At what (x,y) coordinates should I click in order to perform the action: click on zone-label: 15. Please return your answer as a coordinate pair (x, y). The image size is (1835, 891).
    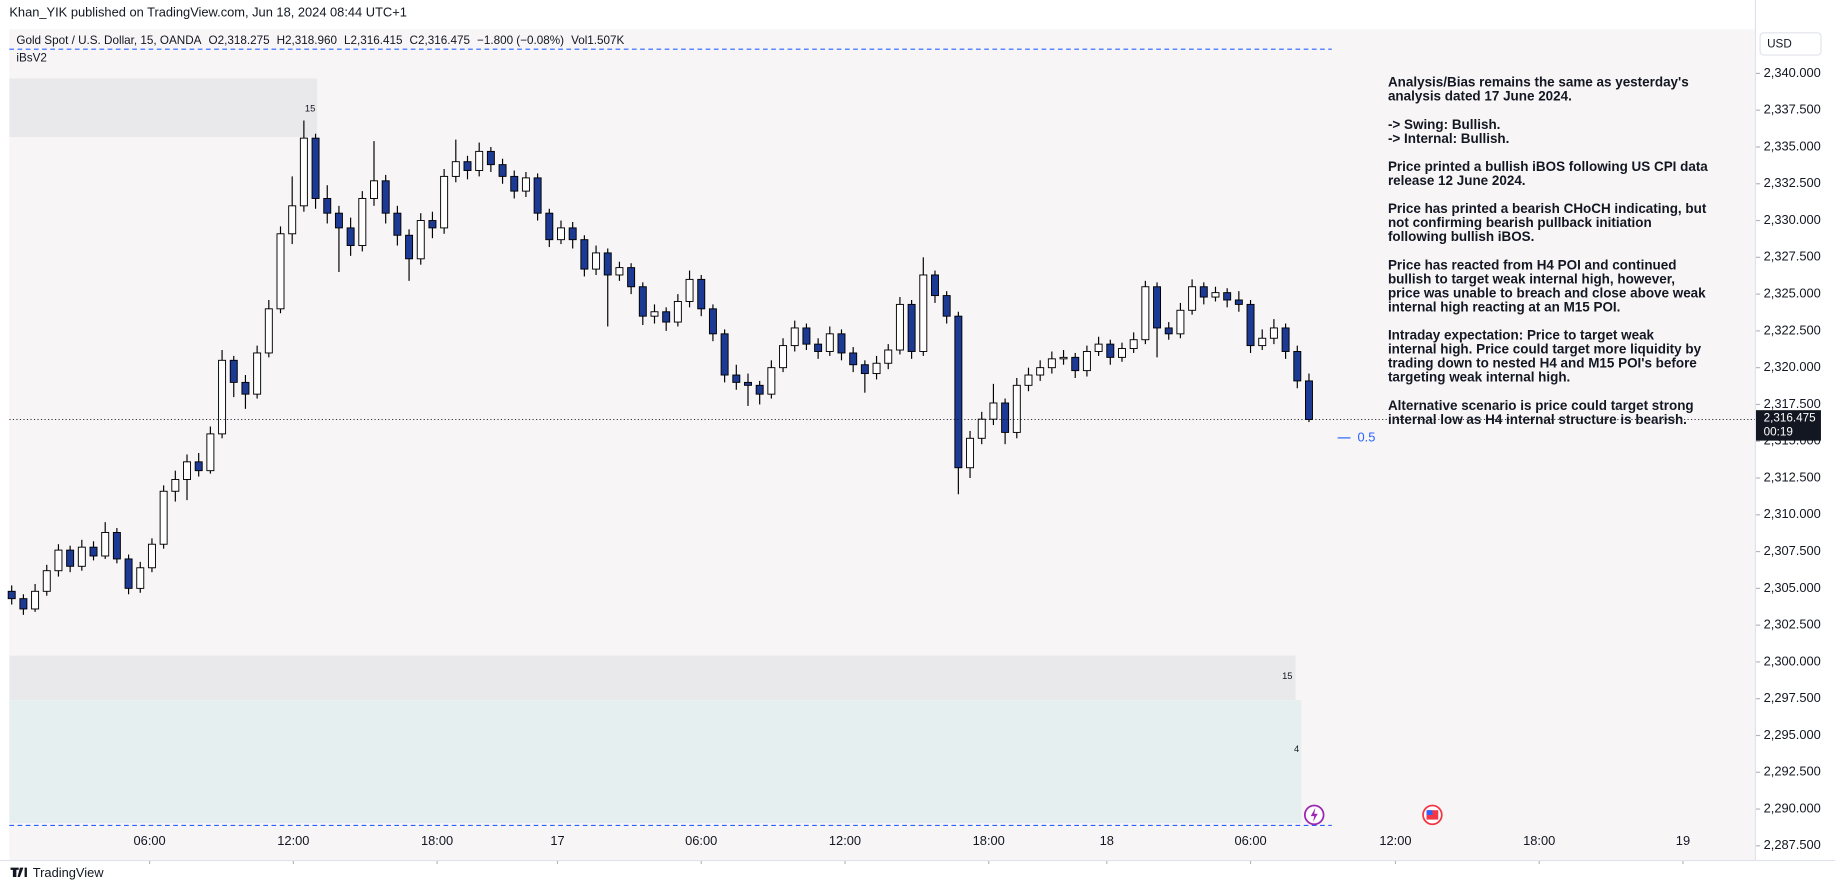
    Looking at the image, I should click on (310, 108).